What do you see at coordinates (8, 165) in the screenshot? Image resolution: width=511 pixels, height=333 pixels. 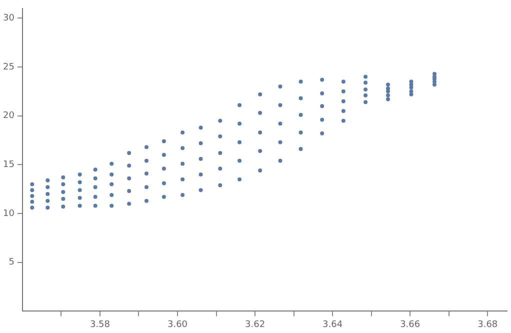 I see `y-tick-label: 15` at bounding box center [8, 165].